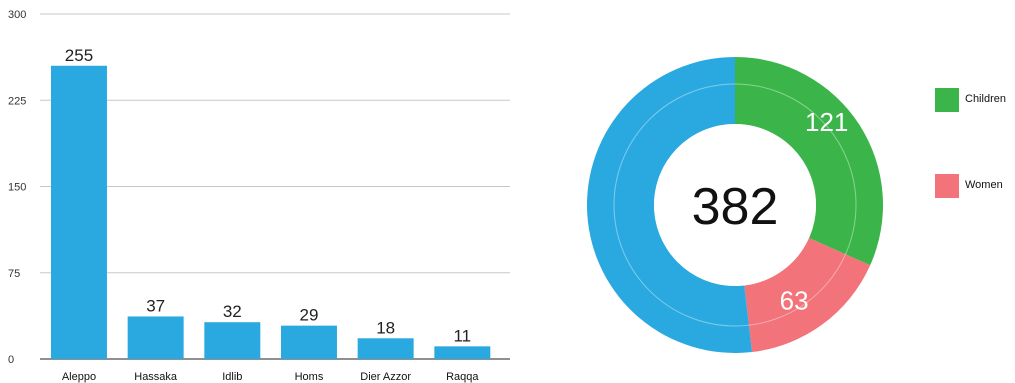 Image resolution: width=1015 pixels, height=383 pixels. What do you see at coordinates (14, 274) in the screenshot?
I see `y-tick-label: 75` at bounding box center [14, 274].